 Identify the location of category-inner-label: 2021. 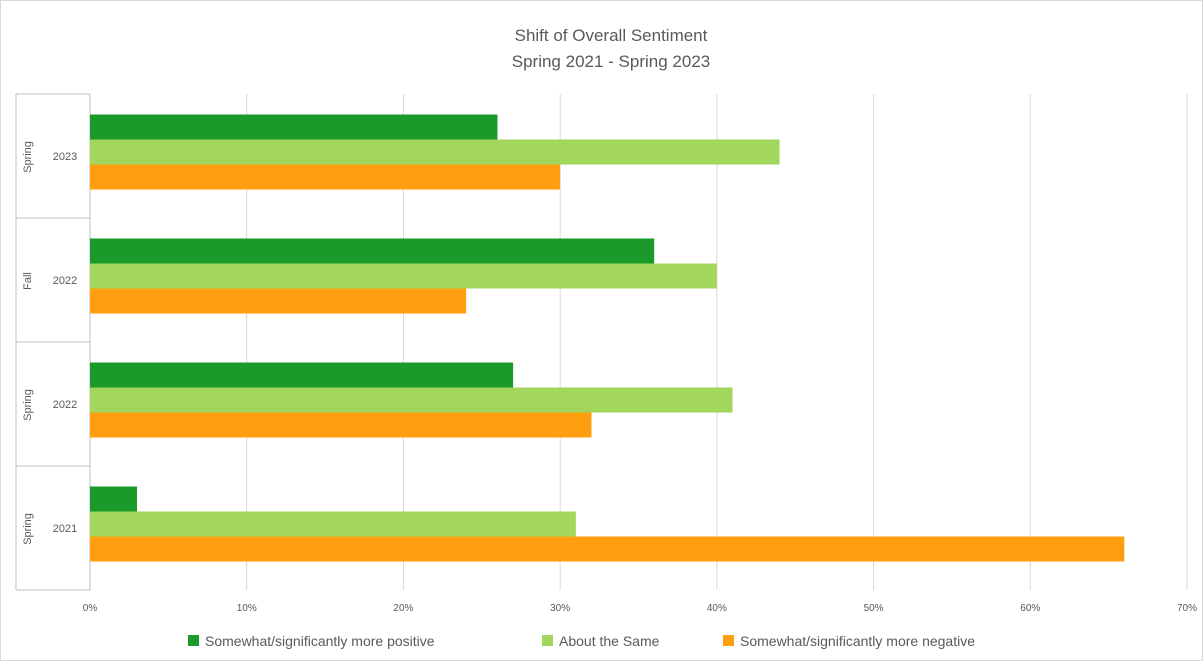
(65, 529).